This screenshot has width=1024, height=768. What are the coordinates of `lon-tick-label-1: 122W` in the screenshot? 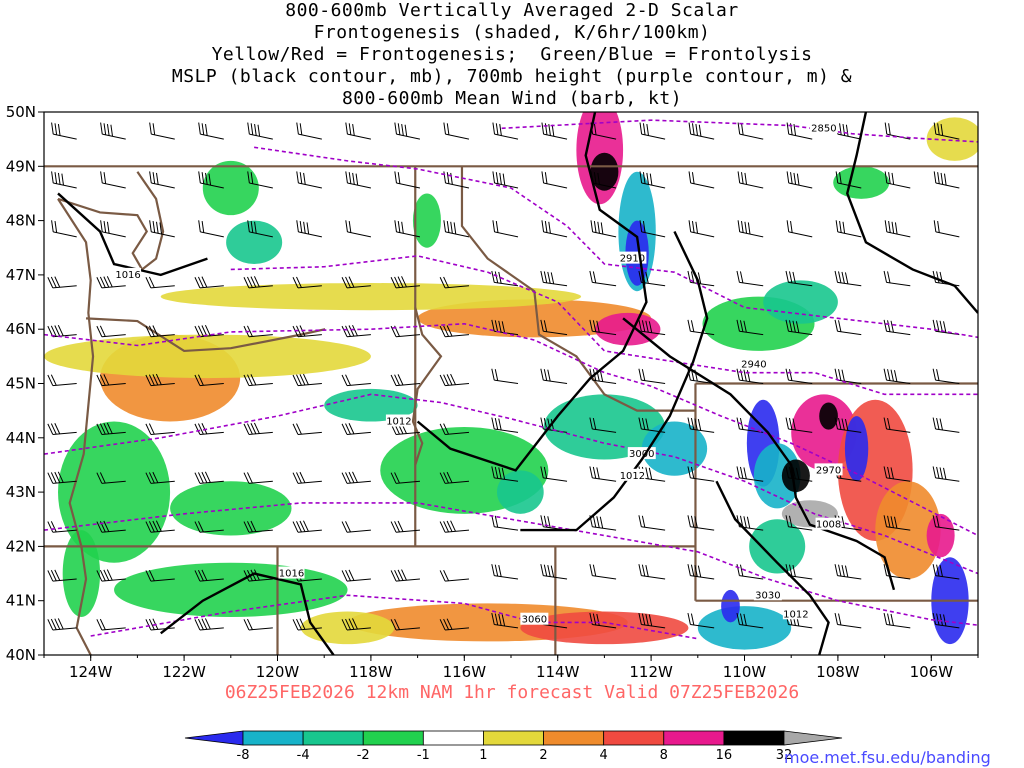 It's located at (184, 672).